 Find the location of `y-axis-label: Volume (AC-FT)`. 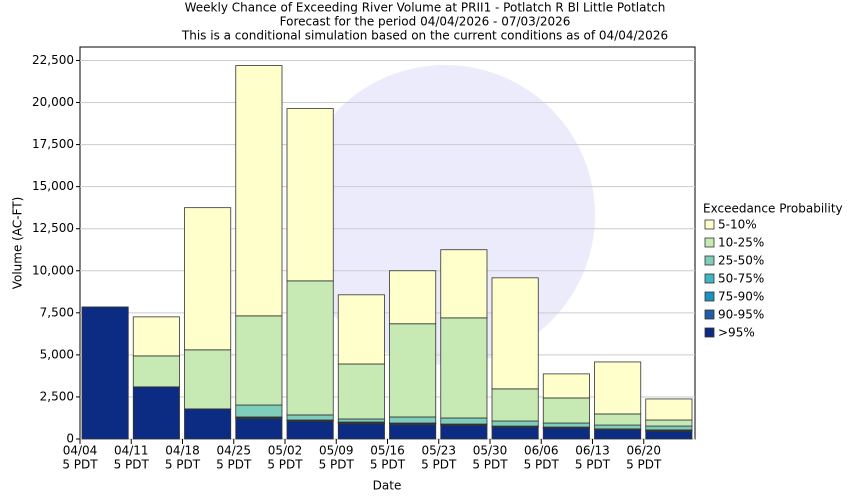

y-axis-label: Volume (AC-FT) is located at coordinates (18, 243).